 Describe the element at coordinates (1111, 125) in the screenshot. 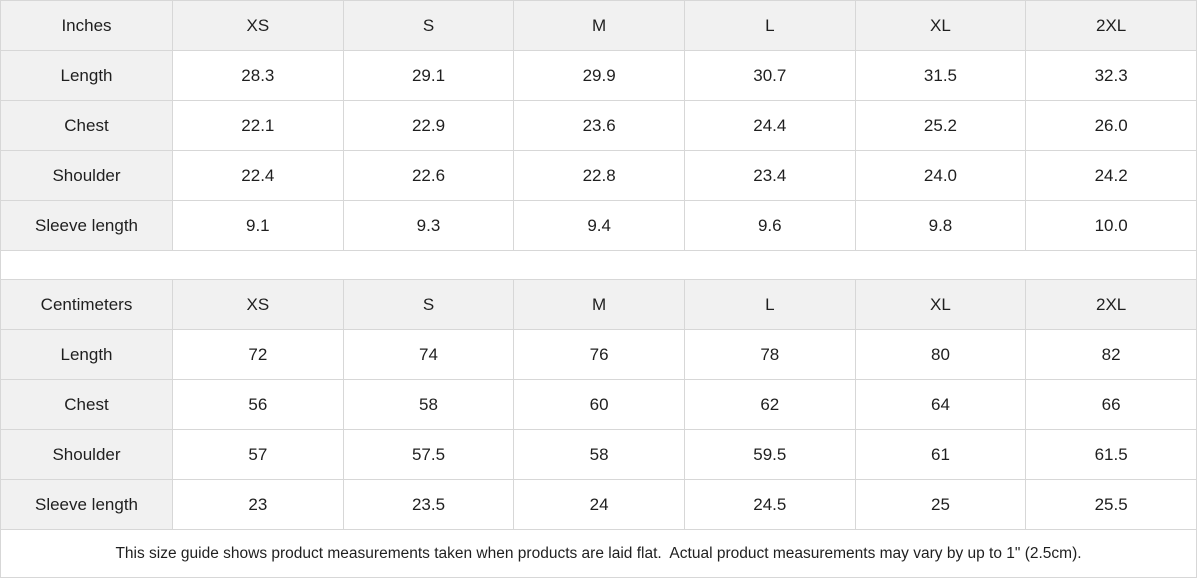

I see `measurement-cell: 26.0` at that location.